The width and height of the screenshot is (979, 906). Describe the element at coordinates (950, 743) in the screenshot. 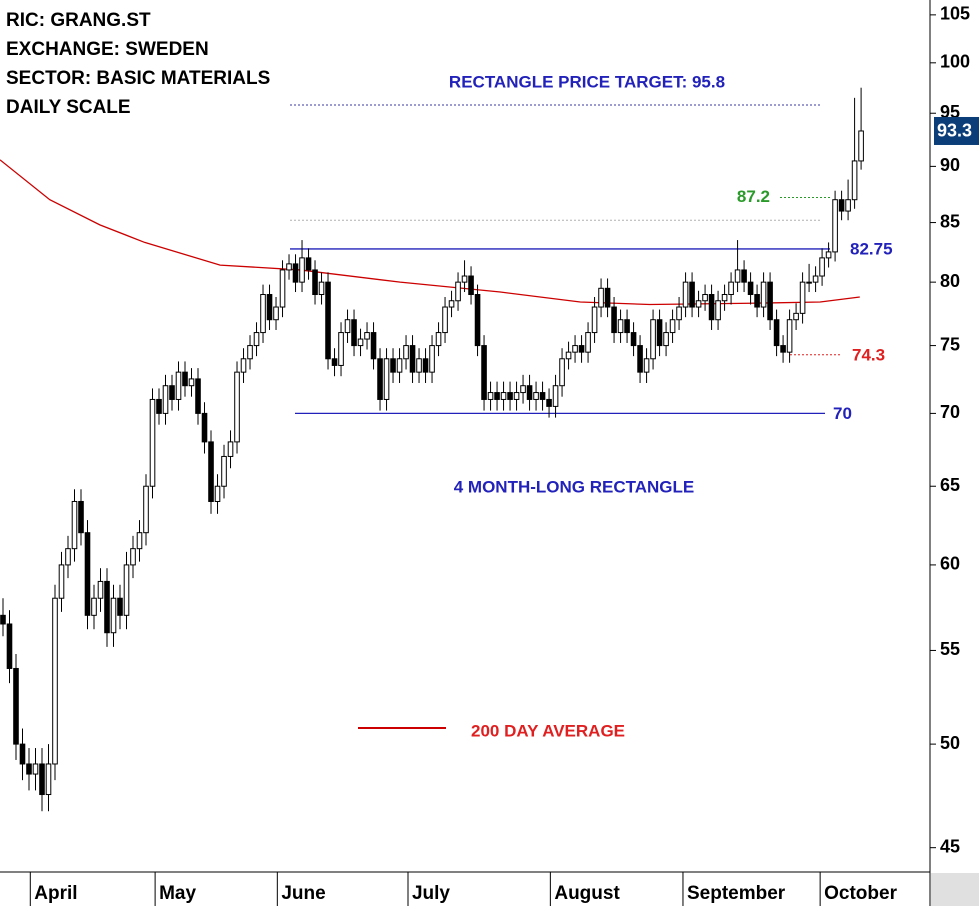

I see `y-tick-label: 50` at that location.